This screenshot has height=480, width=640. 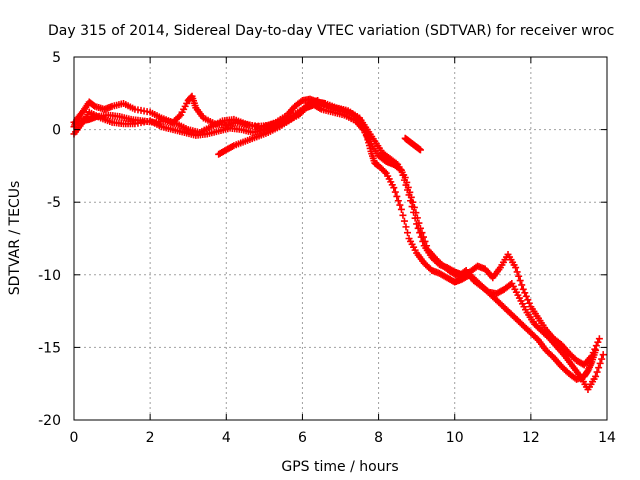 I want to click on x-tick-label: 4, so click(x=226, y=438).